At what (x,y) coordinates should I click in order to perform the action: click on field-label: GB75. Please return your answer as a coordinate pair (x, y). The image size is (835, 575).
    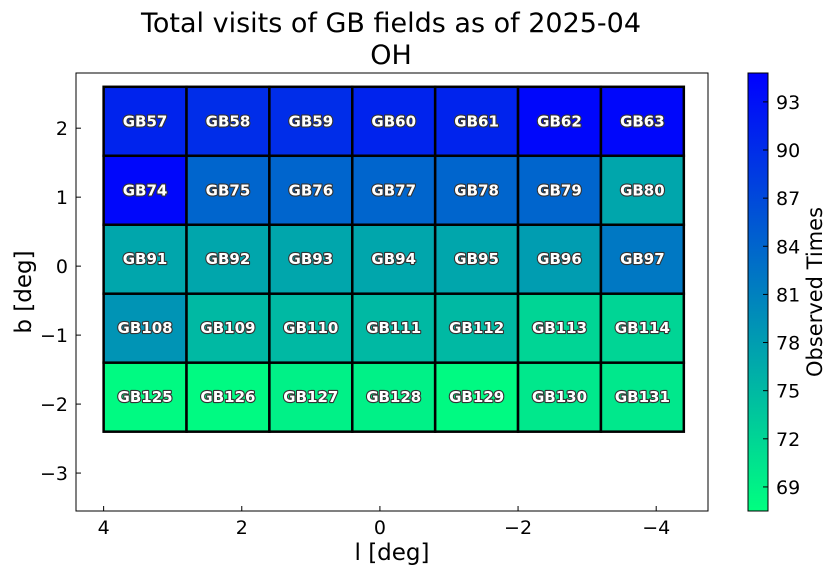
    Looking at the image, I should click on (228, 190).